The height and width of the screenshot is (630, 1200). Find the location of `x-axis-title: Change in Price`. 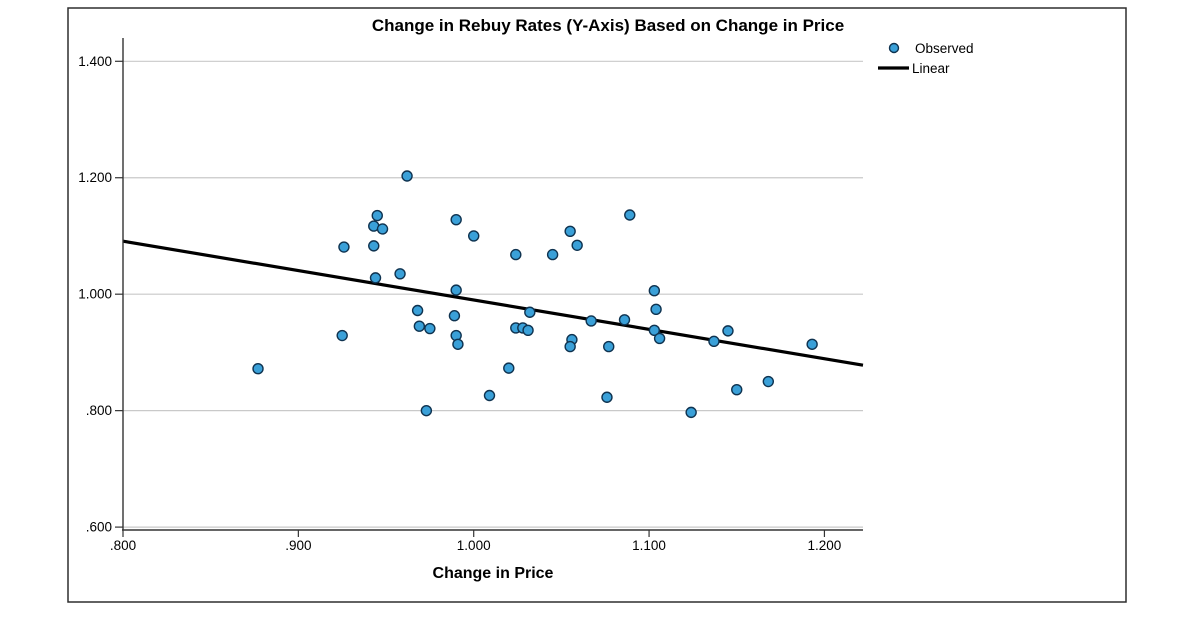

x-axis-title: Change in Price is located at coordinates (493, 573).